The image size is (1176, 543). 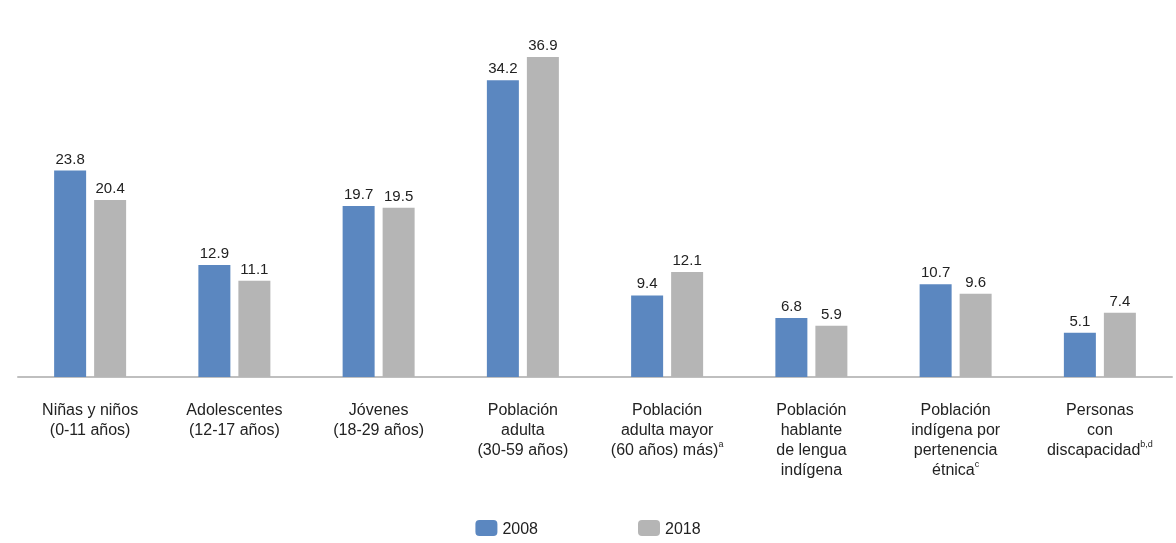 I want to click on data-label: 36.9, so click(x=543, y=44).